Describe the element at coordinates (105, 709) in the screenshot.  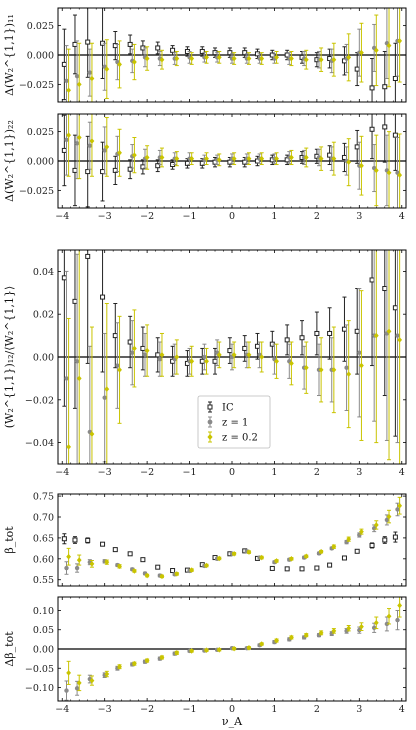
I see `x-tick-label: −3` at that location.